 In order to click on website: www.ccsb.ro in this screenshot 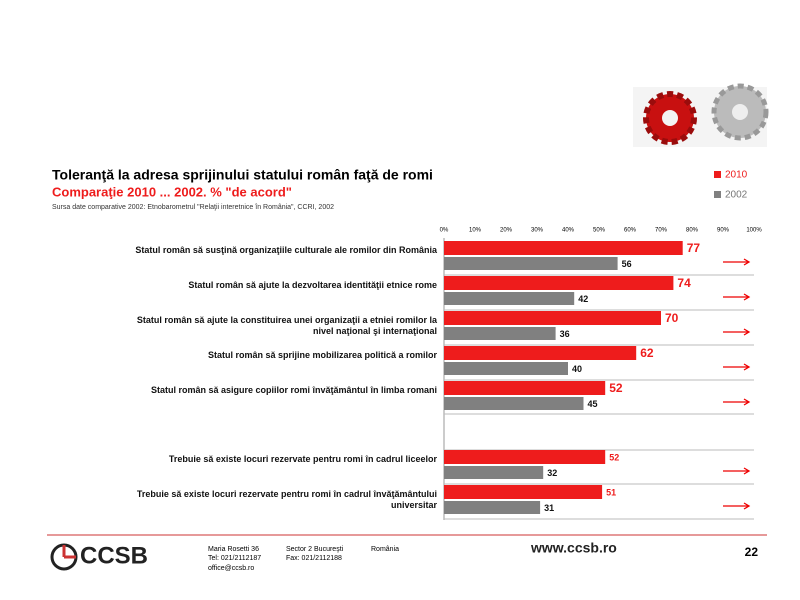, I will do `click(573, 548)`.